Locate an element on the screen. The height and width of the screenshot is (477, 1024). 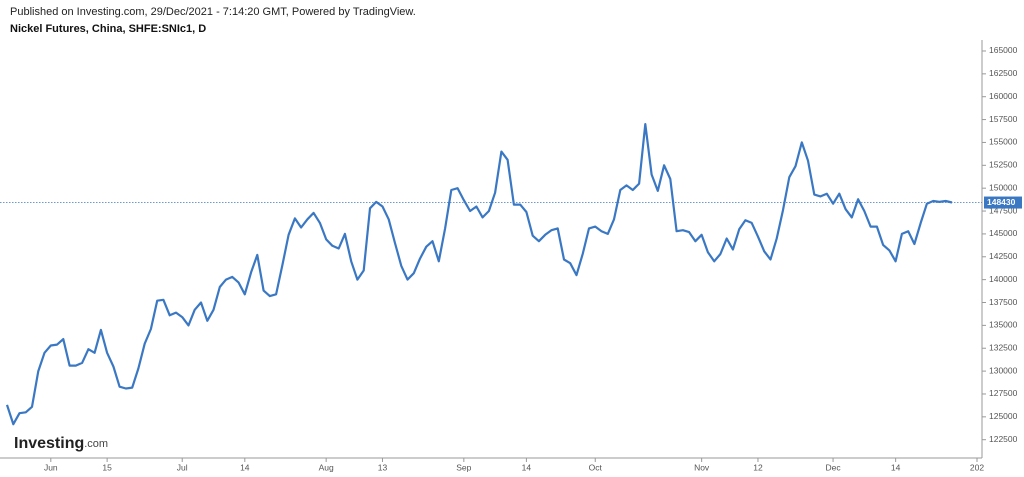
y-tick-label: 165000 is located at coordinates (1003, 50).